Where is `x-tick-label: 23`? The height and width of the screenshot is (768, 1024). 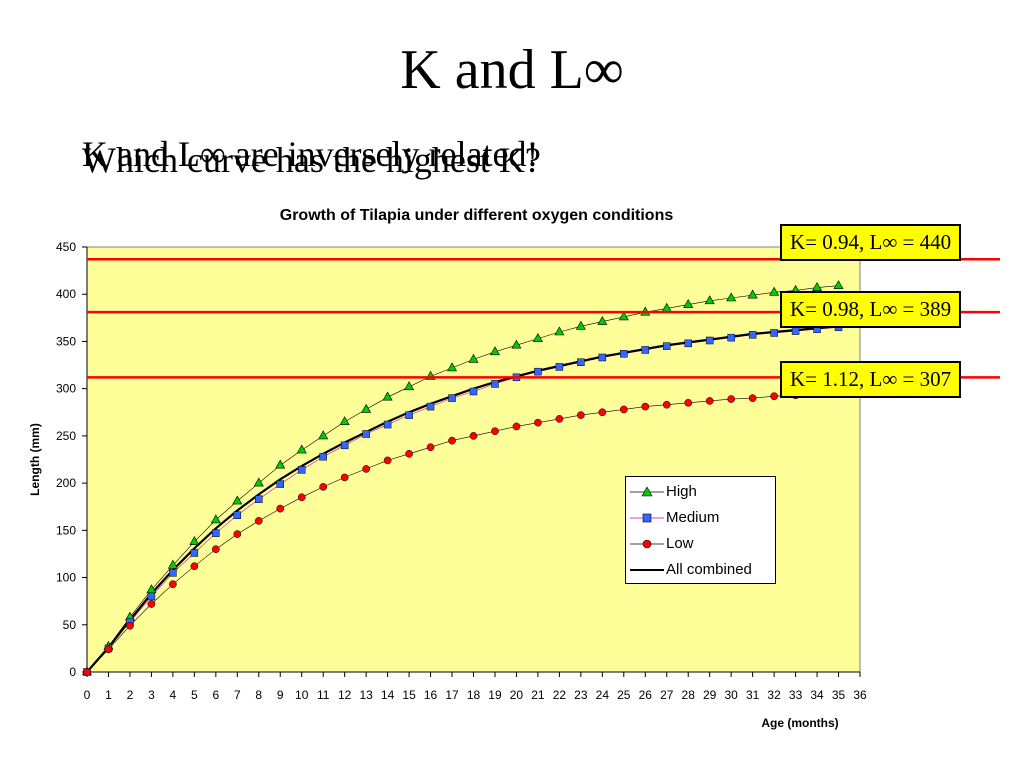
x-tick-label: 23 is located at coordinates (581, 695).